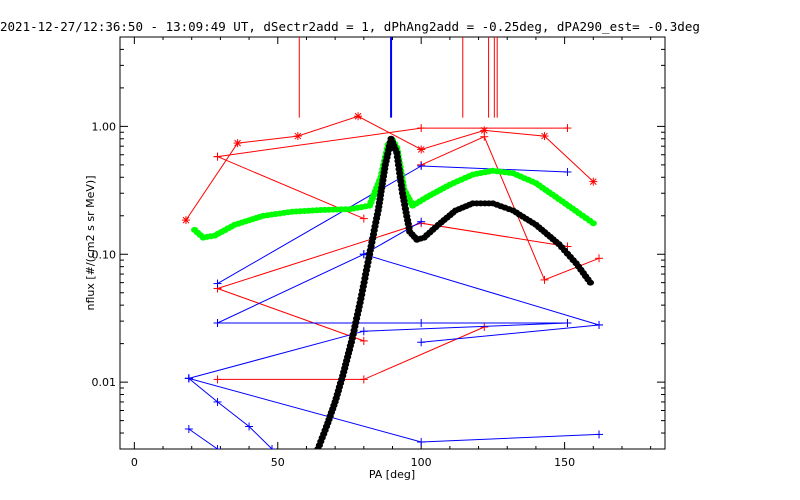  Describe the element at coordinates (104, 254) in the screenshot. I see `y-tick-label: 0.10` at that location.